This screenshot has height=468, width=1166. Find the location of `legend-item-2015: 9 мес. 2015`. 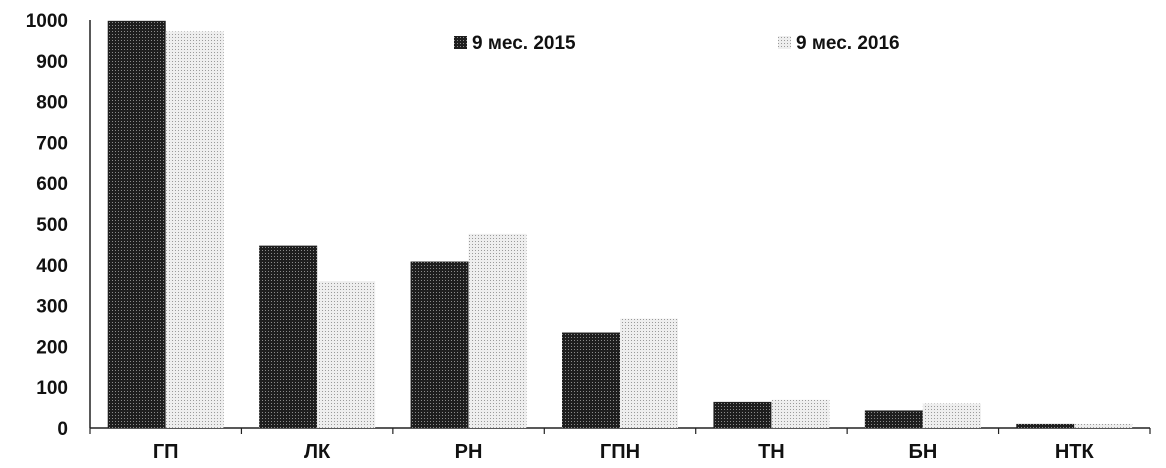

legend-item-2015: 9 мес. 2015 is located at coordinates (515, 43).